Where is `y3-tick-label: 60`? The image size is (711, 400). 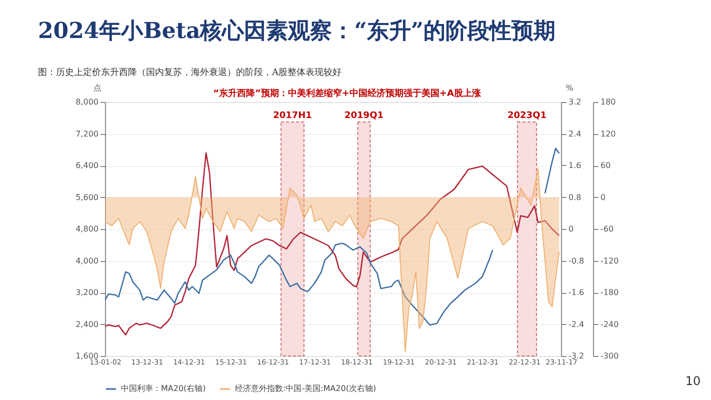 y3-tick-label: 60 is located at coordinates (605, 165).